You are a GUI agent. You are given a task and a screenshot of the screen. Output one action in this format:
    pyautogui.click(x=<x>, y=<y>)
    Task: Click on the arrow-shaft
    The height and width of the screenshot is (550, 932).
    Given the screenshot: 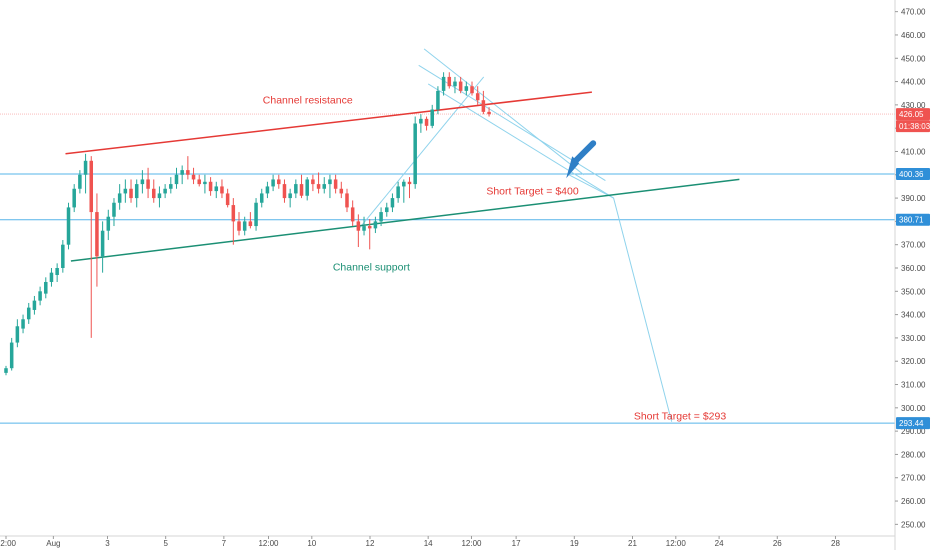 What is the action you would take?
    pyautogui.click(x=585, y=152)
    